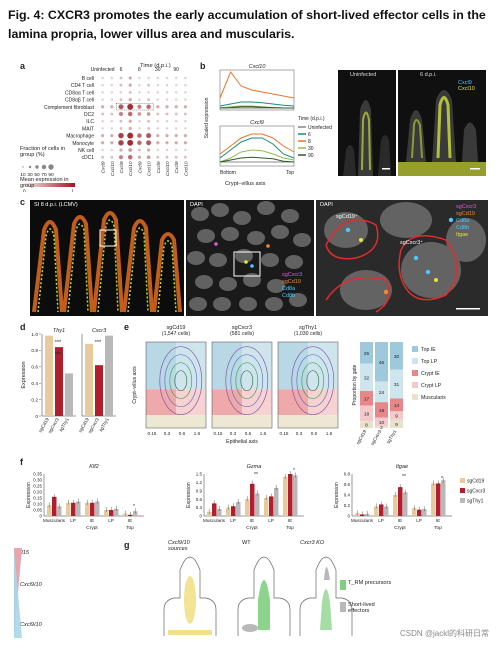  What do you see at coordinates (290, 520) in the screenshot?
I see `f-xcat: IE` at bounding box center [290, 520].